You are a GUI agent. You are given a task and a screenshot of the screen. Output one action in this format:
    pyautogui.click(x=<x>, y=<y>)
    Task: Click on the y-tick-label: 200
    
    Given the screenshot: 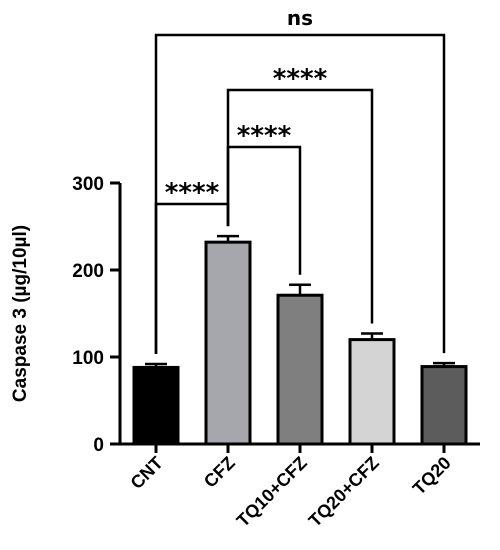 What is the action you would take?
    pyautogui.click(x=88, y=271)
    